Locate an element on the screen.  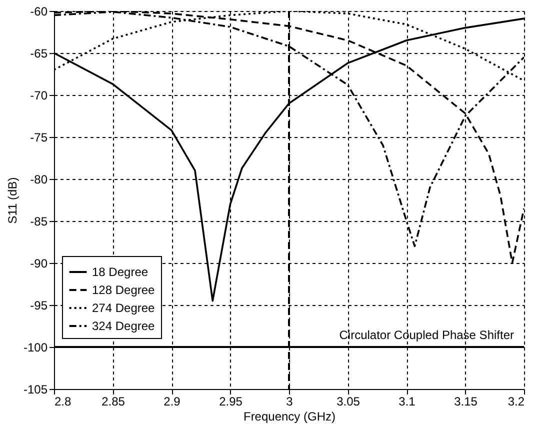
y-tick-label: -70 is located at coordinates (39, 95).